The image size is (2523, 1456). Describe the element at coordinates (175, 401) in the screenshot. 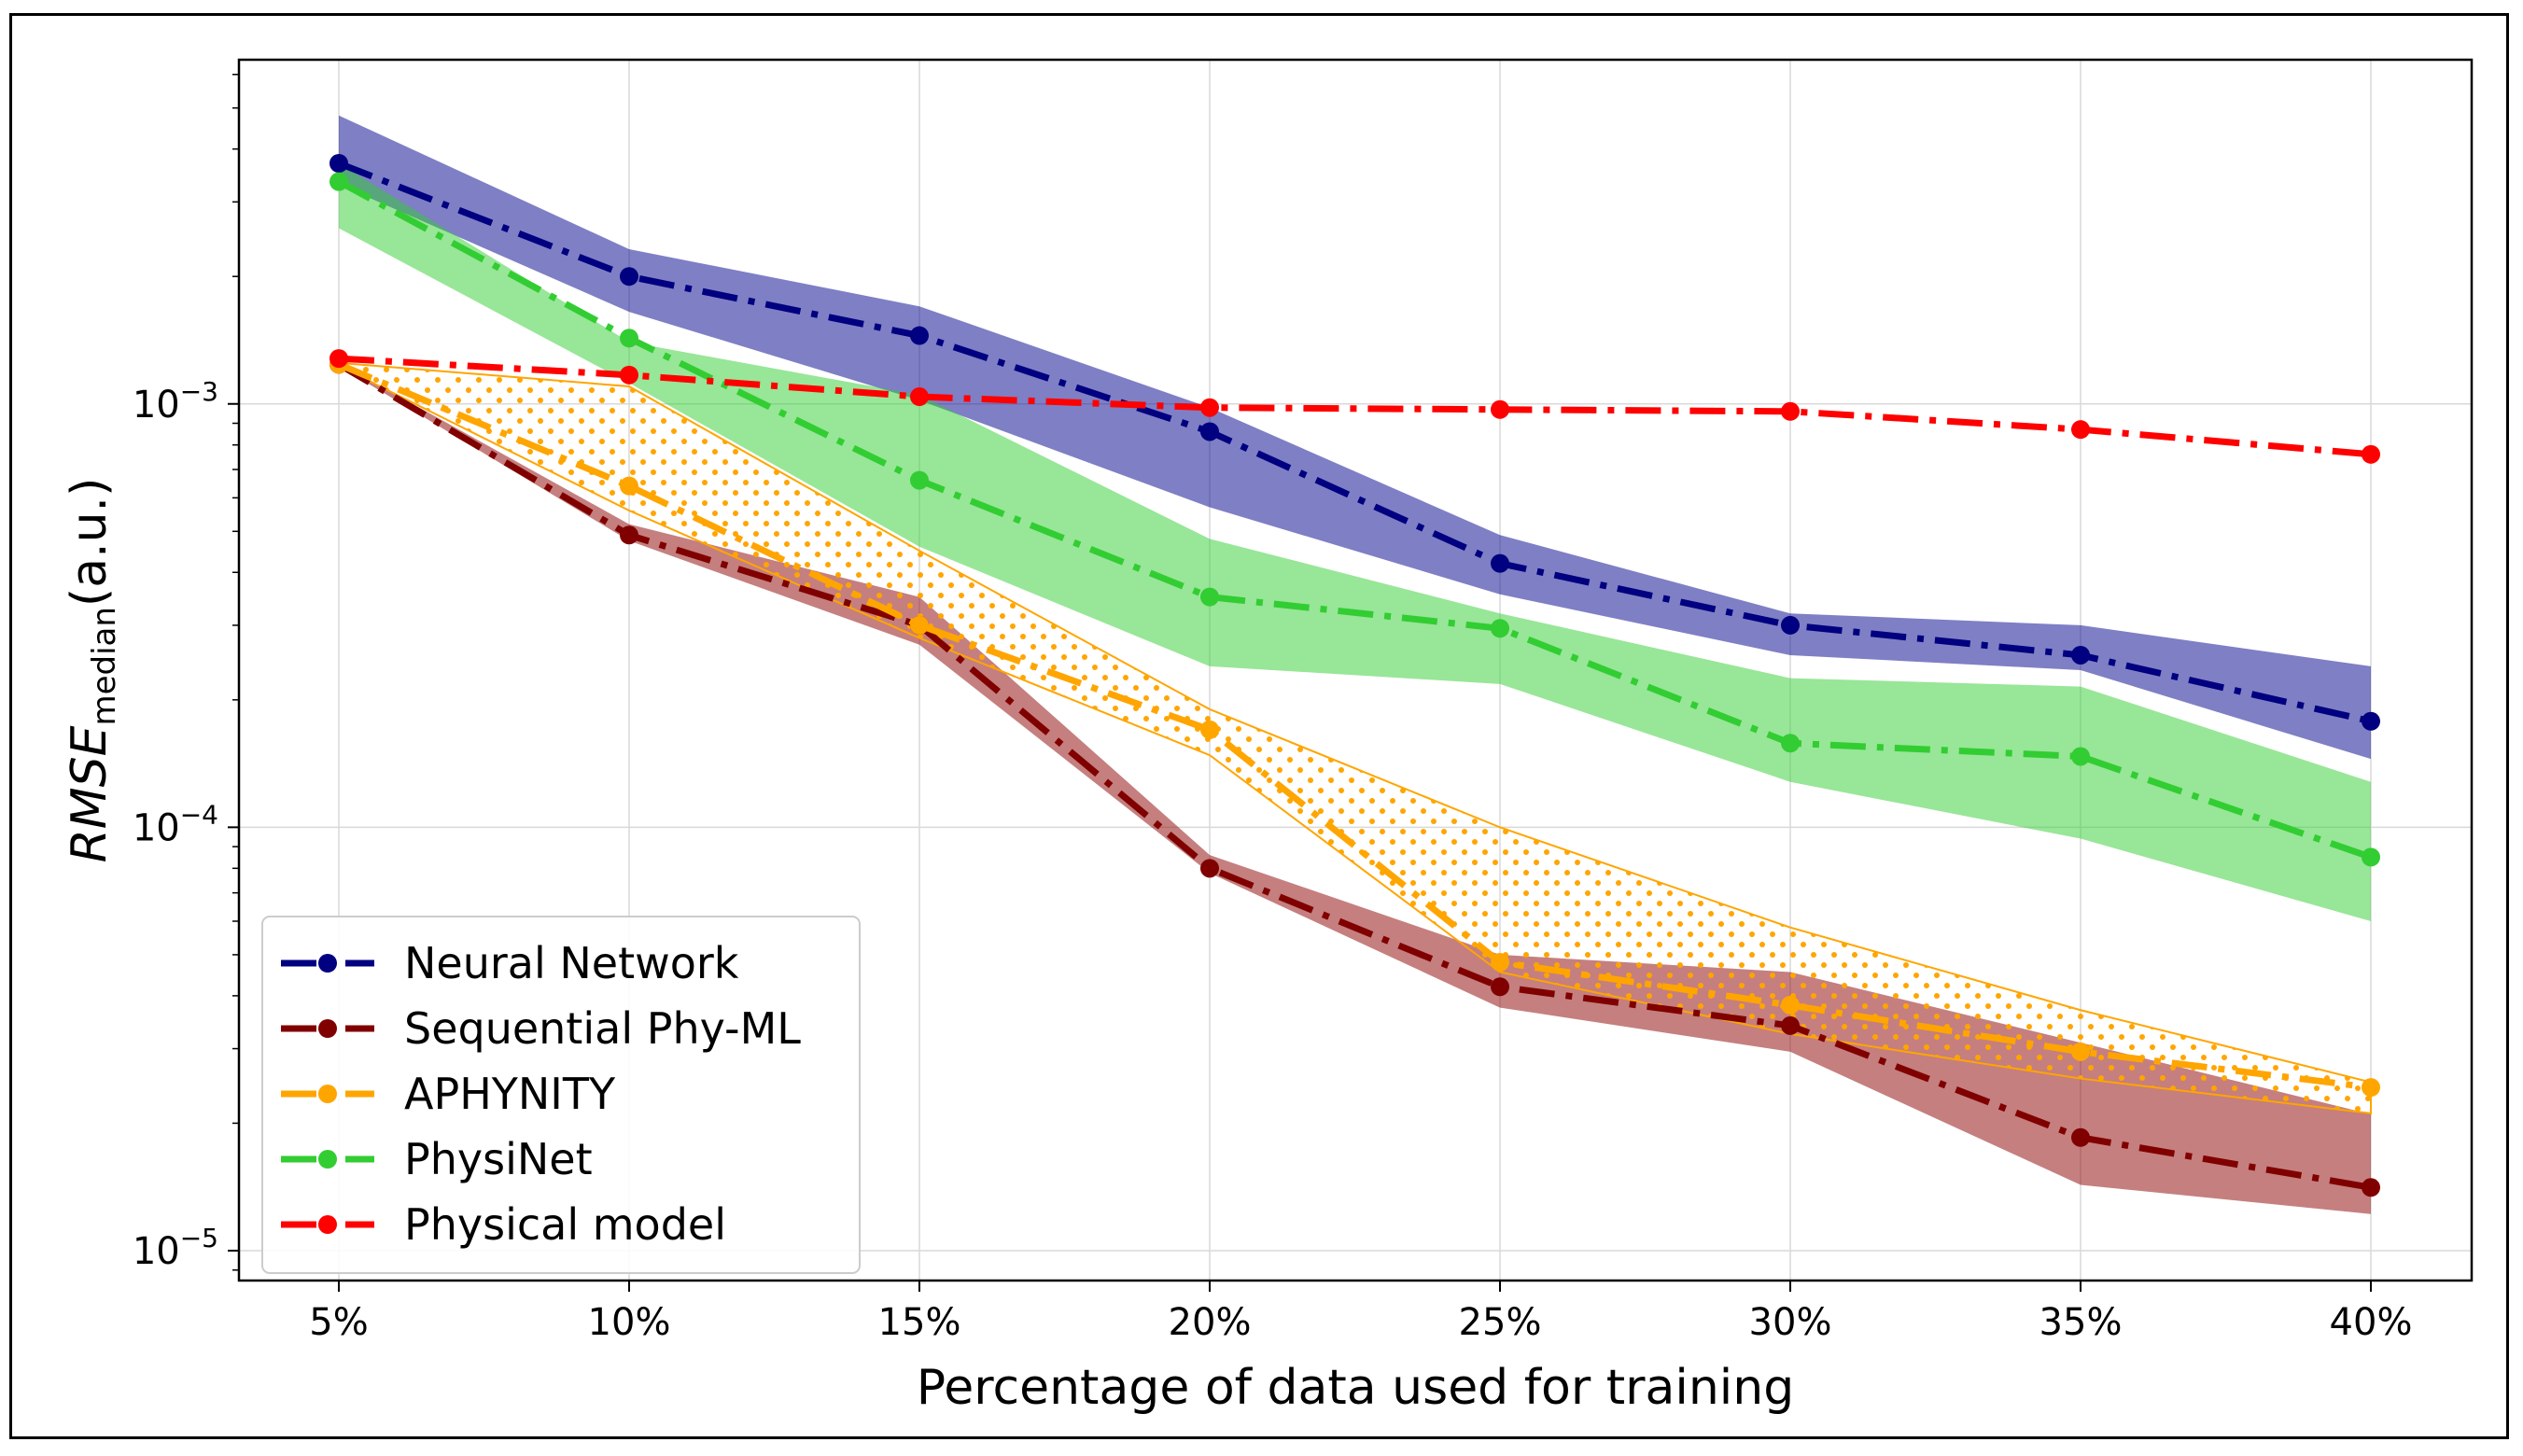

I see `y-tick-label: 10⁻³` at that location.